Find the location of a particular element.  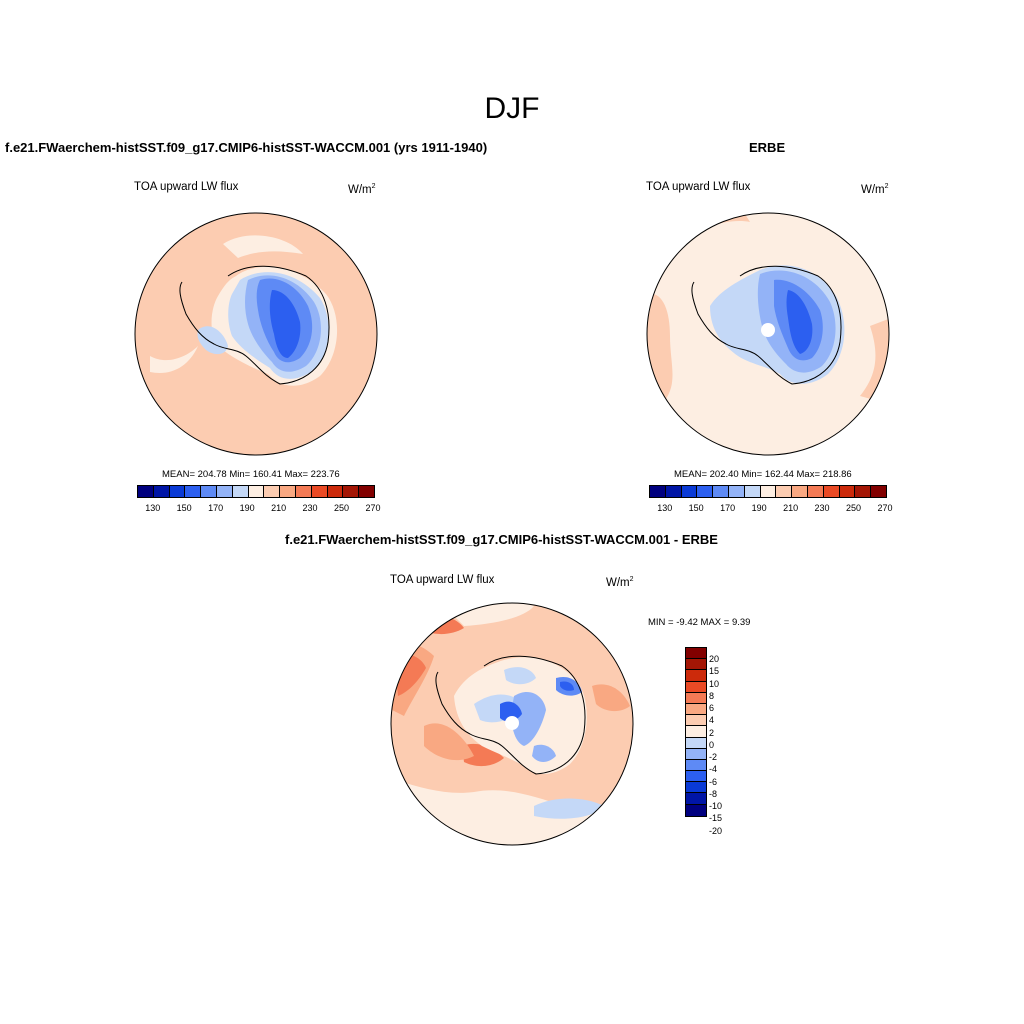

panel-1-colorbar is located at coordinates (256, 491).